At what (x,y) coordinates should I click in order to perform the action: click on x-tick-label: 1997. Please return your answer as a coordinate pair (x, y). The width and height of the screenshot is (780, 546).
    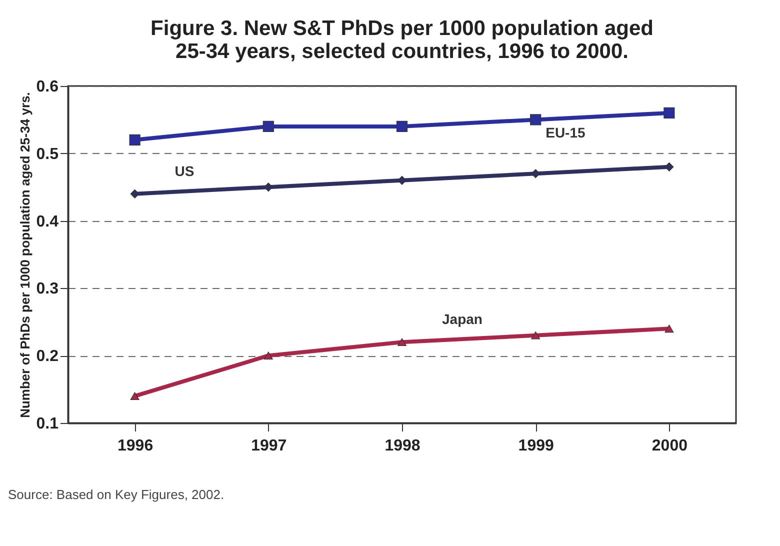
    Looking at the image, I should click on (269, 446).